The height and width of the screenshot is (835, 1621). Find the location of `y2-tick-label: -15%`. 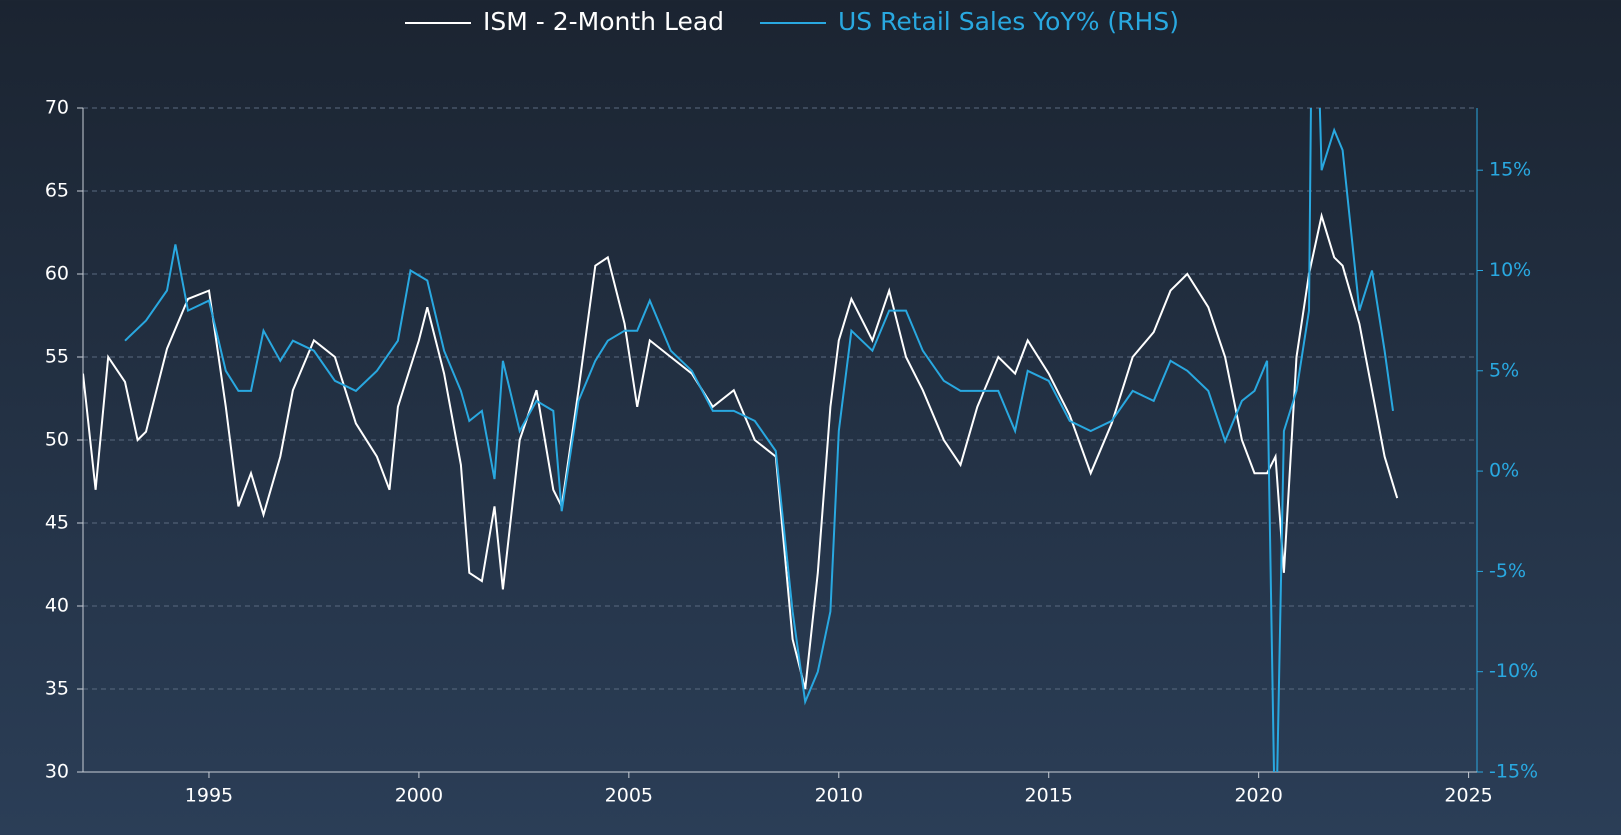

y2-tick-label: -15% is located at coordinates (1513, 772).